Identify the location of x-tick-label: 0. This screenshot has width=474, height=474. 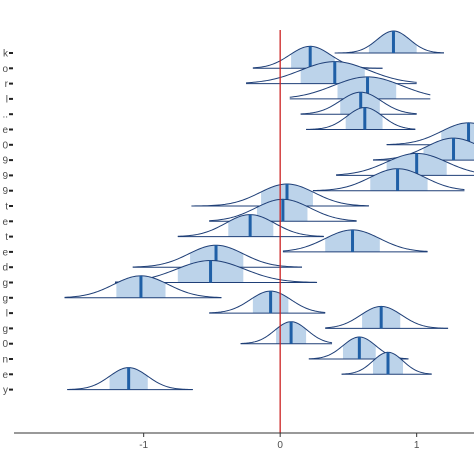
(280, 445).